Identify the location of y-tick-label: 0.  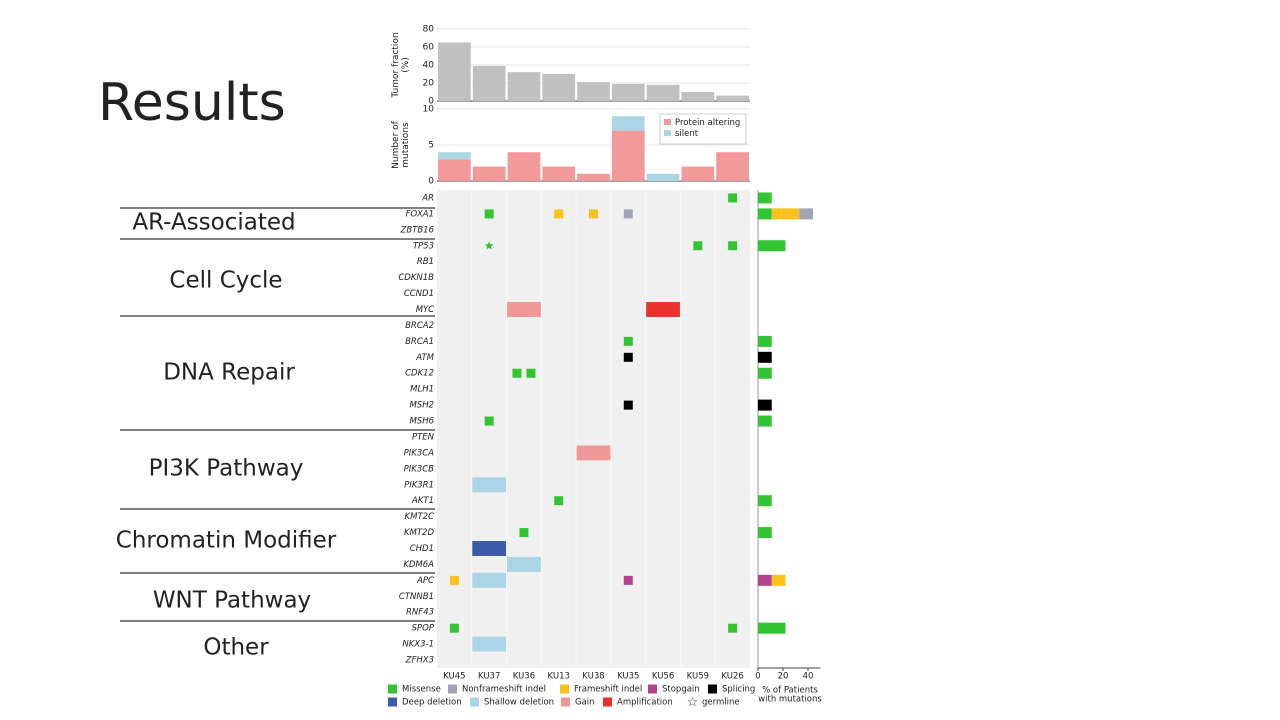
(431, 102).